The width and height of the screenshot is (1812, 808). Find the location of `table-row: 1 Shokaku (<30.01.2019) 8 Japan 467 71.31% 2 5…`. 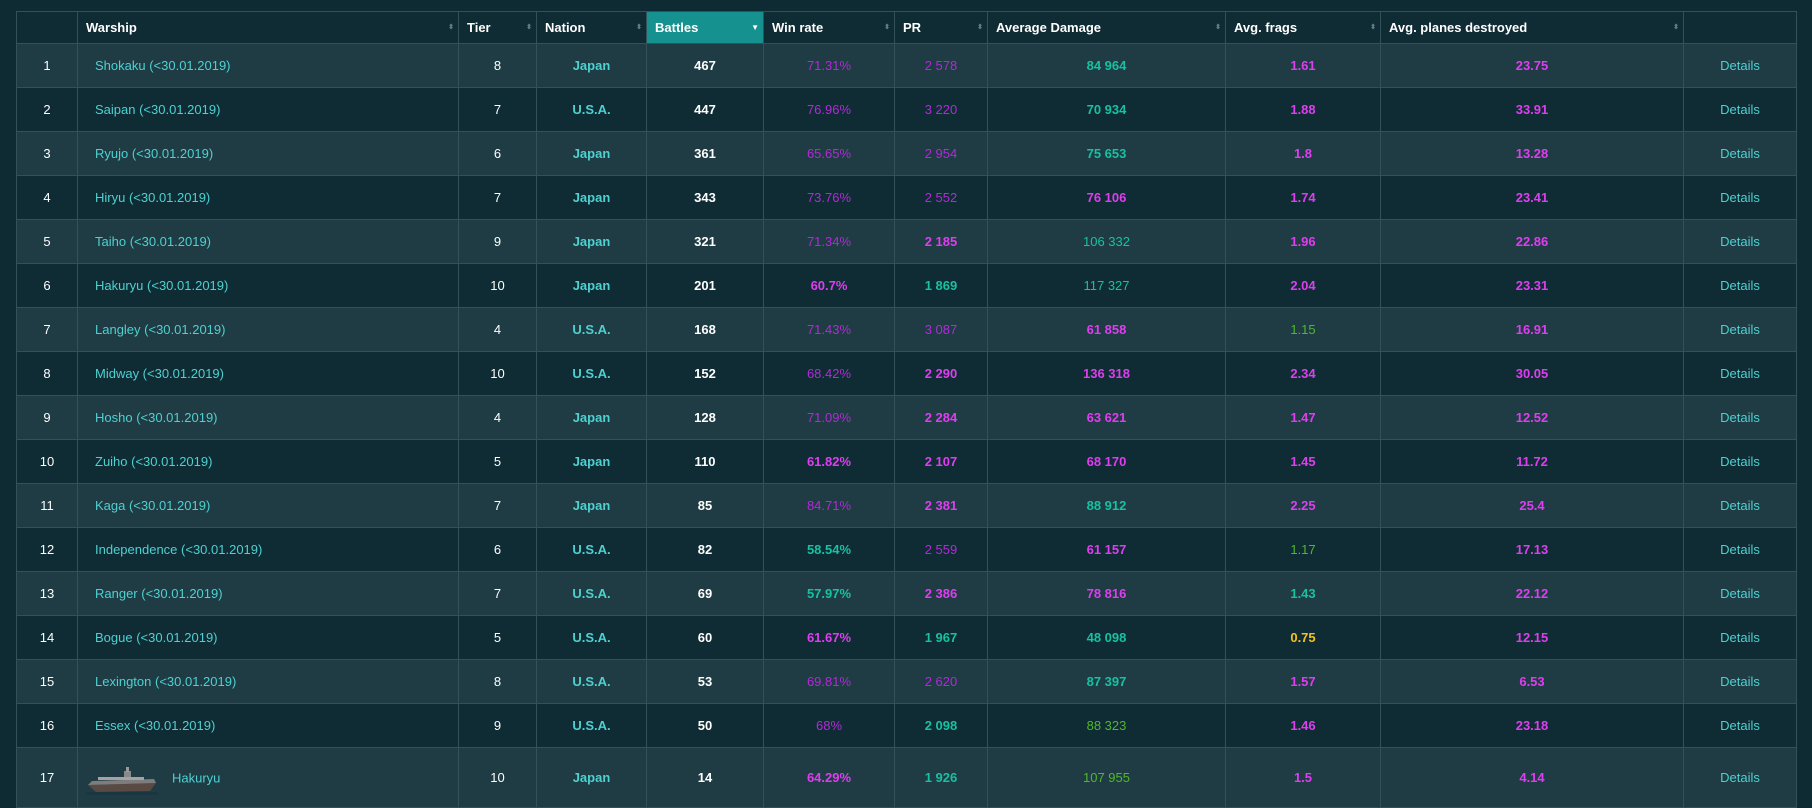

table-row: 1 Shokaku (<30.01.2019) 8 Japan 467 71.31% 2 5… is located at coordinates (906, 65).